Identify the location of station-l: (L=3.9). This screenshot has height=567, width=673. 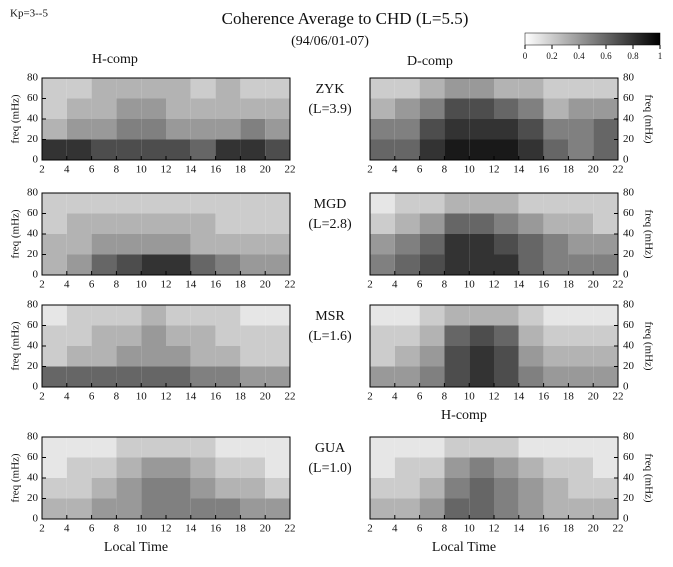
(330, 109).